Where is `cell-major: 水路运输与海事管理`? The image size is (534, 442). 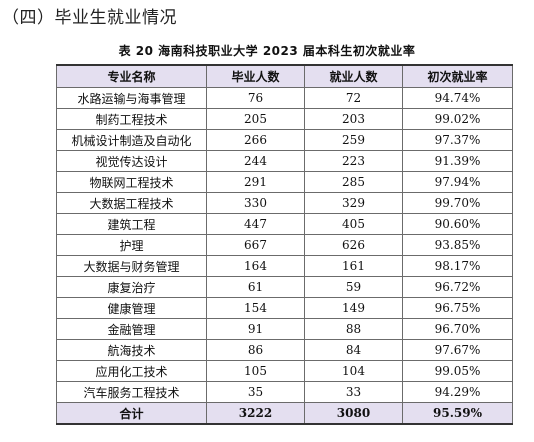
cell-major: 水路运输与海事管理 is located at coordinates (131, 98).